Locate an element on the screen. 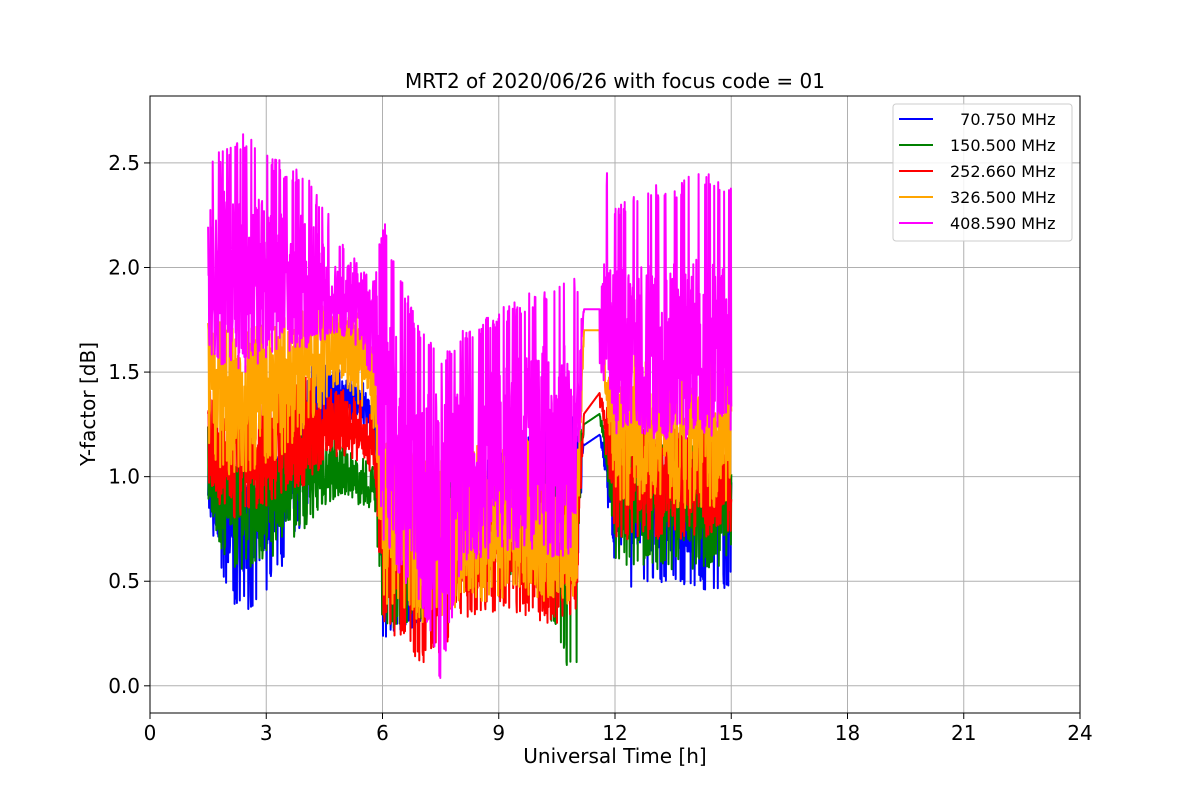  y-tick-label: 2.0 is located at coordinates (124, 268).